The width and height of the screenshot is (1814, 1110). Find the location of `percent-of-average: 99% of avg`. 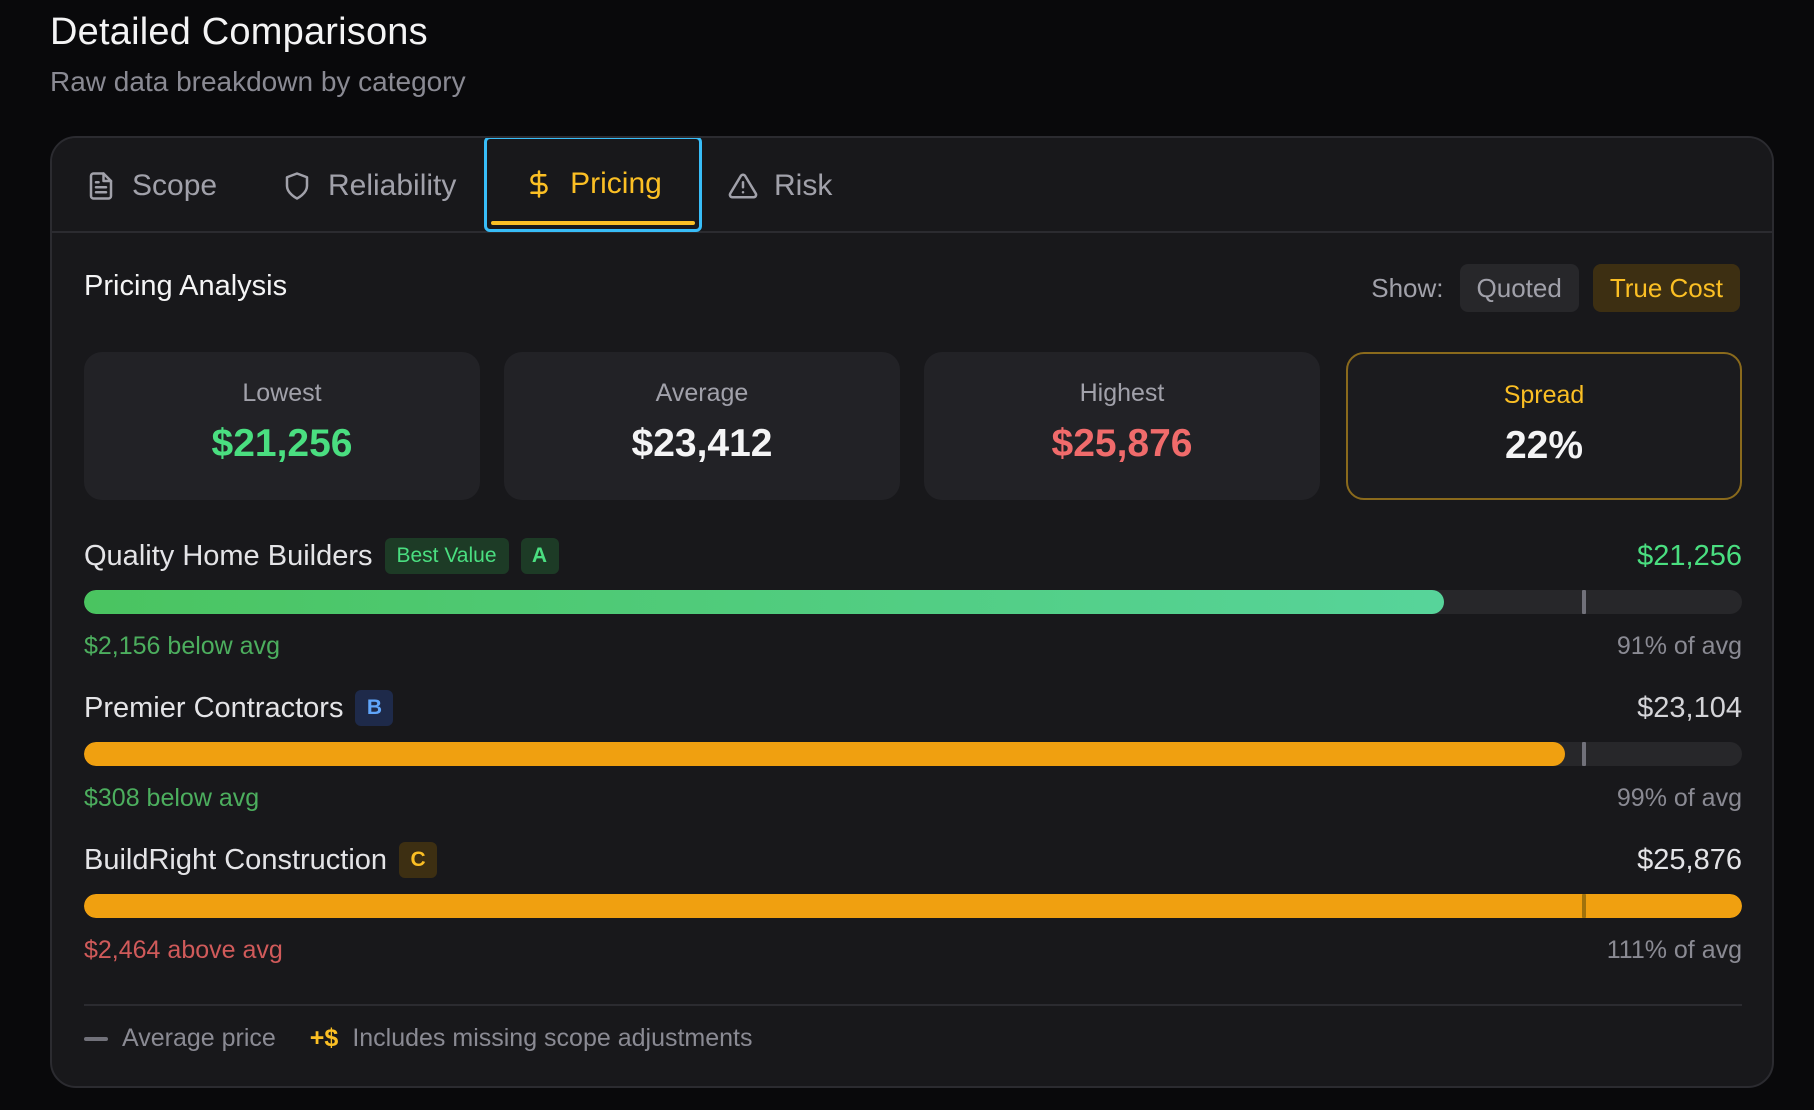

percent-of-average: 99% of avg is located at coordinates (1679, 798).